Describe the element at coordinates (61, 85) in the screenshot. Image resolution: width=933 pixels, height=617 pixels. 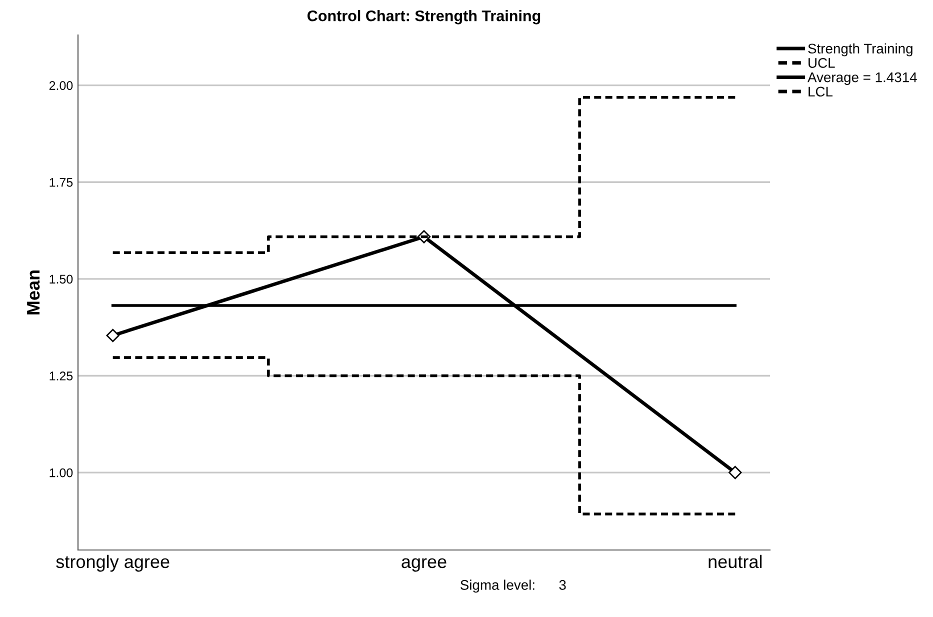
I see `y-tick-label: 2.00` at that location.